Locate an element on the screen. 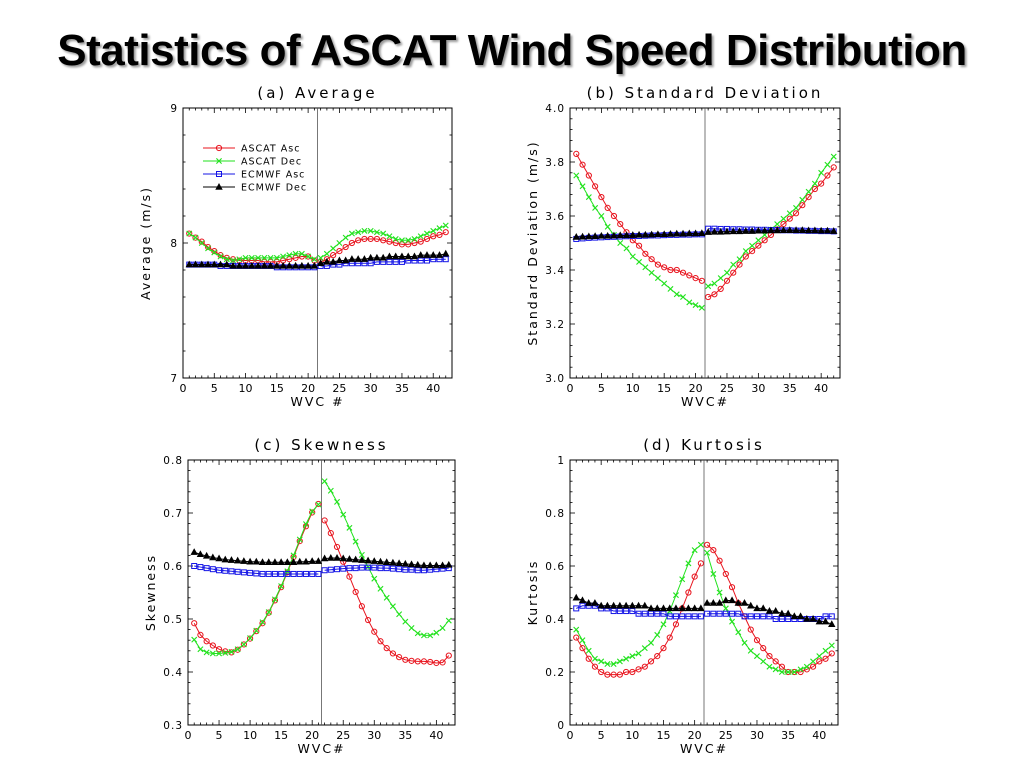 The image size is (1024, 768). series-line is located at coordinates (771, 232).